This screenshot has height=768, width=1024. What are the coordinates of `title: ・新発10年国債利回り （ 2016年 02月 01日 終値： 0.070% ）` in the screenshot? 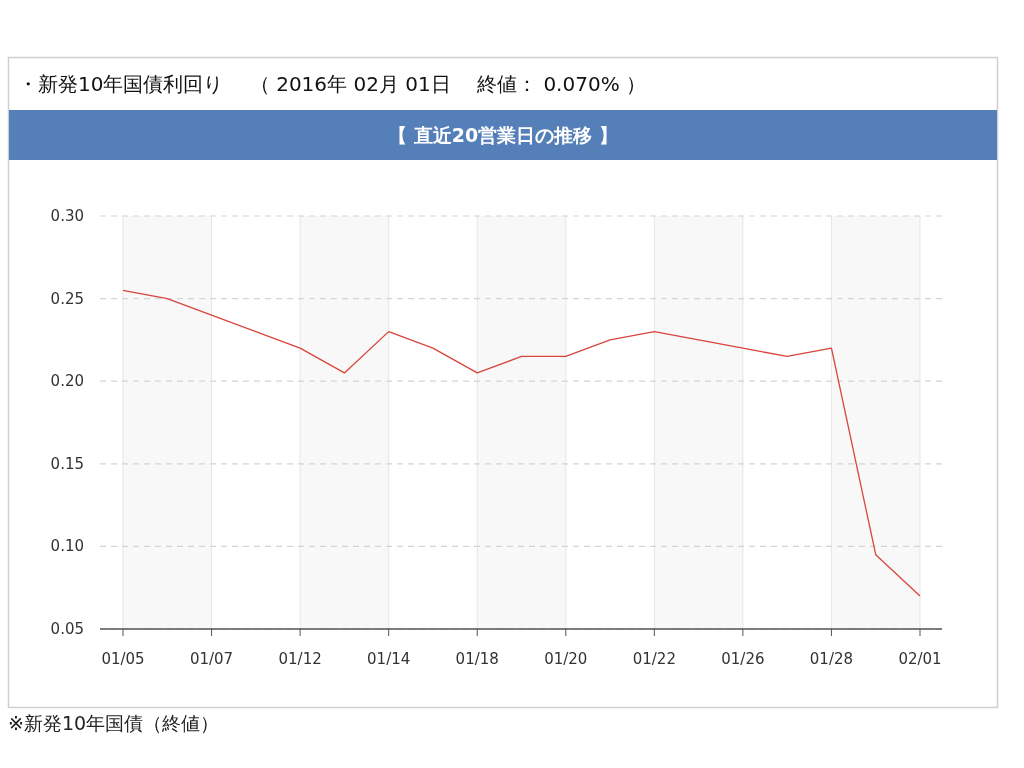 It's located at (332, 84).